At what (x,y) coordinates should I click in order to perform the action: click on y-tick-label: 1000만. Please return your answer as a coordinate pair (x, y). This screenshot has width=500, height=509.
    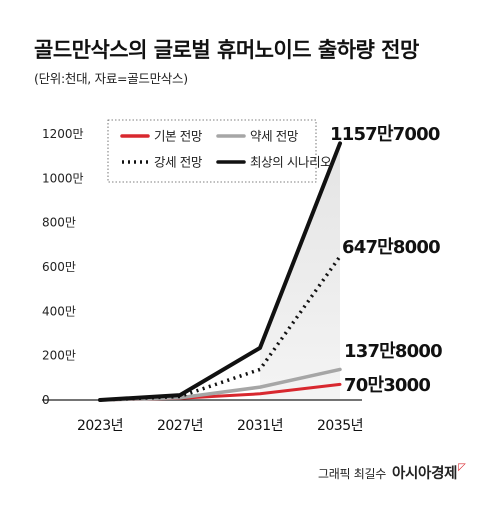
    Looking at the image, I should click on (63, 178).